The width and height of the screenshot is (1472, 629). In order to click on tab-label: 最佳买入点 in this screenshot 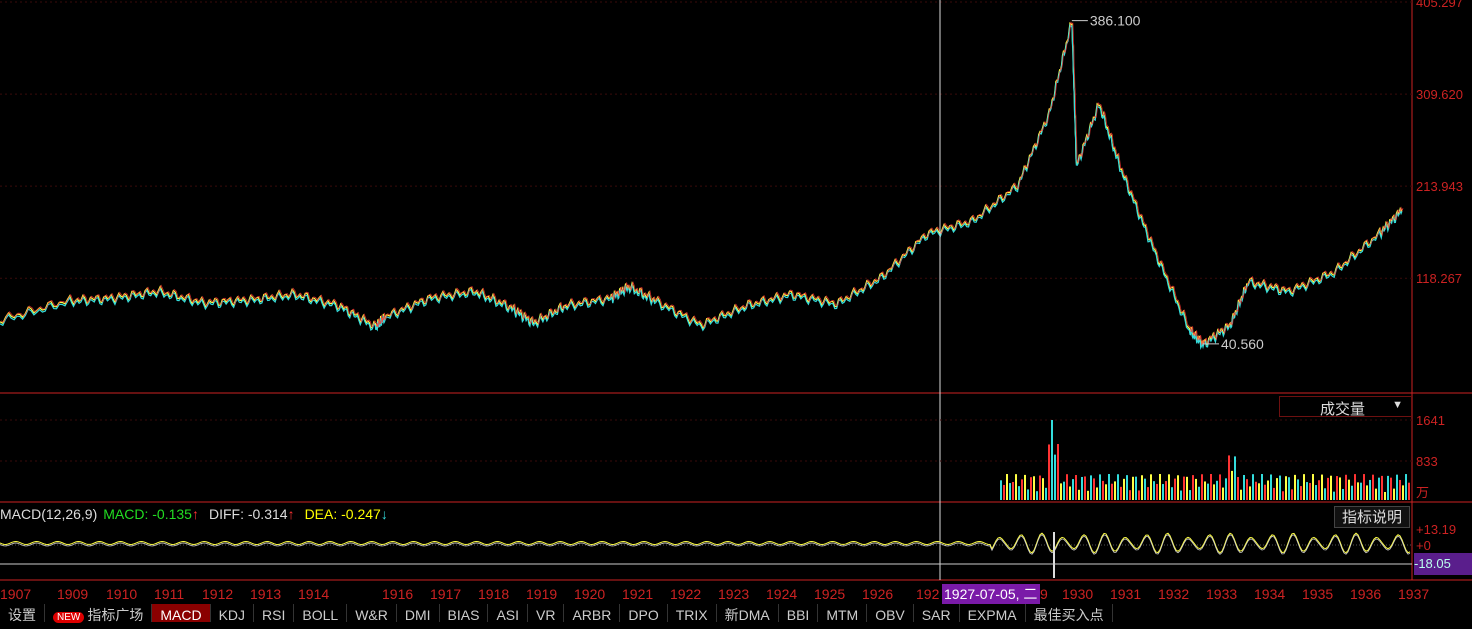, I will do `click(1068, 615)`.